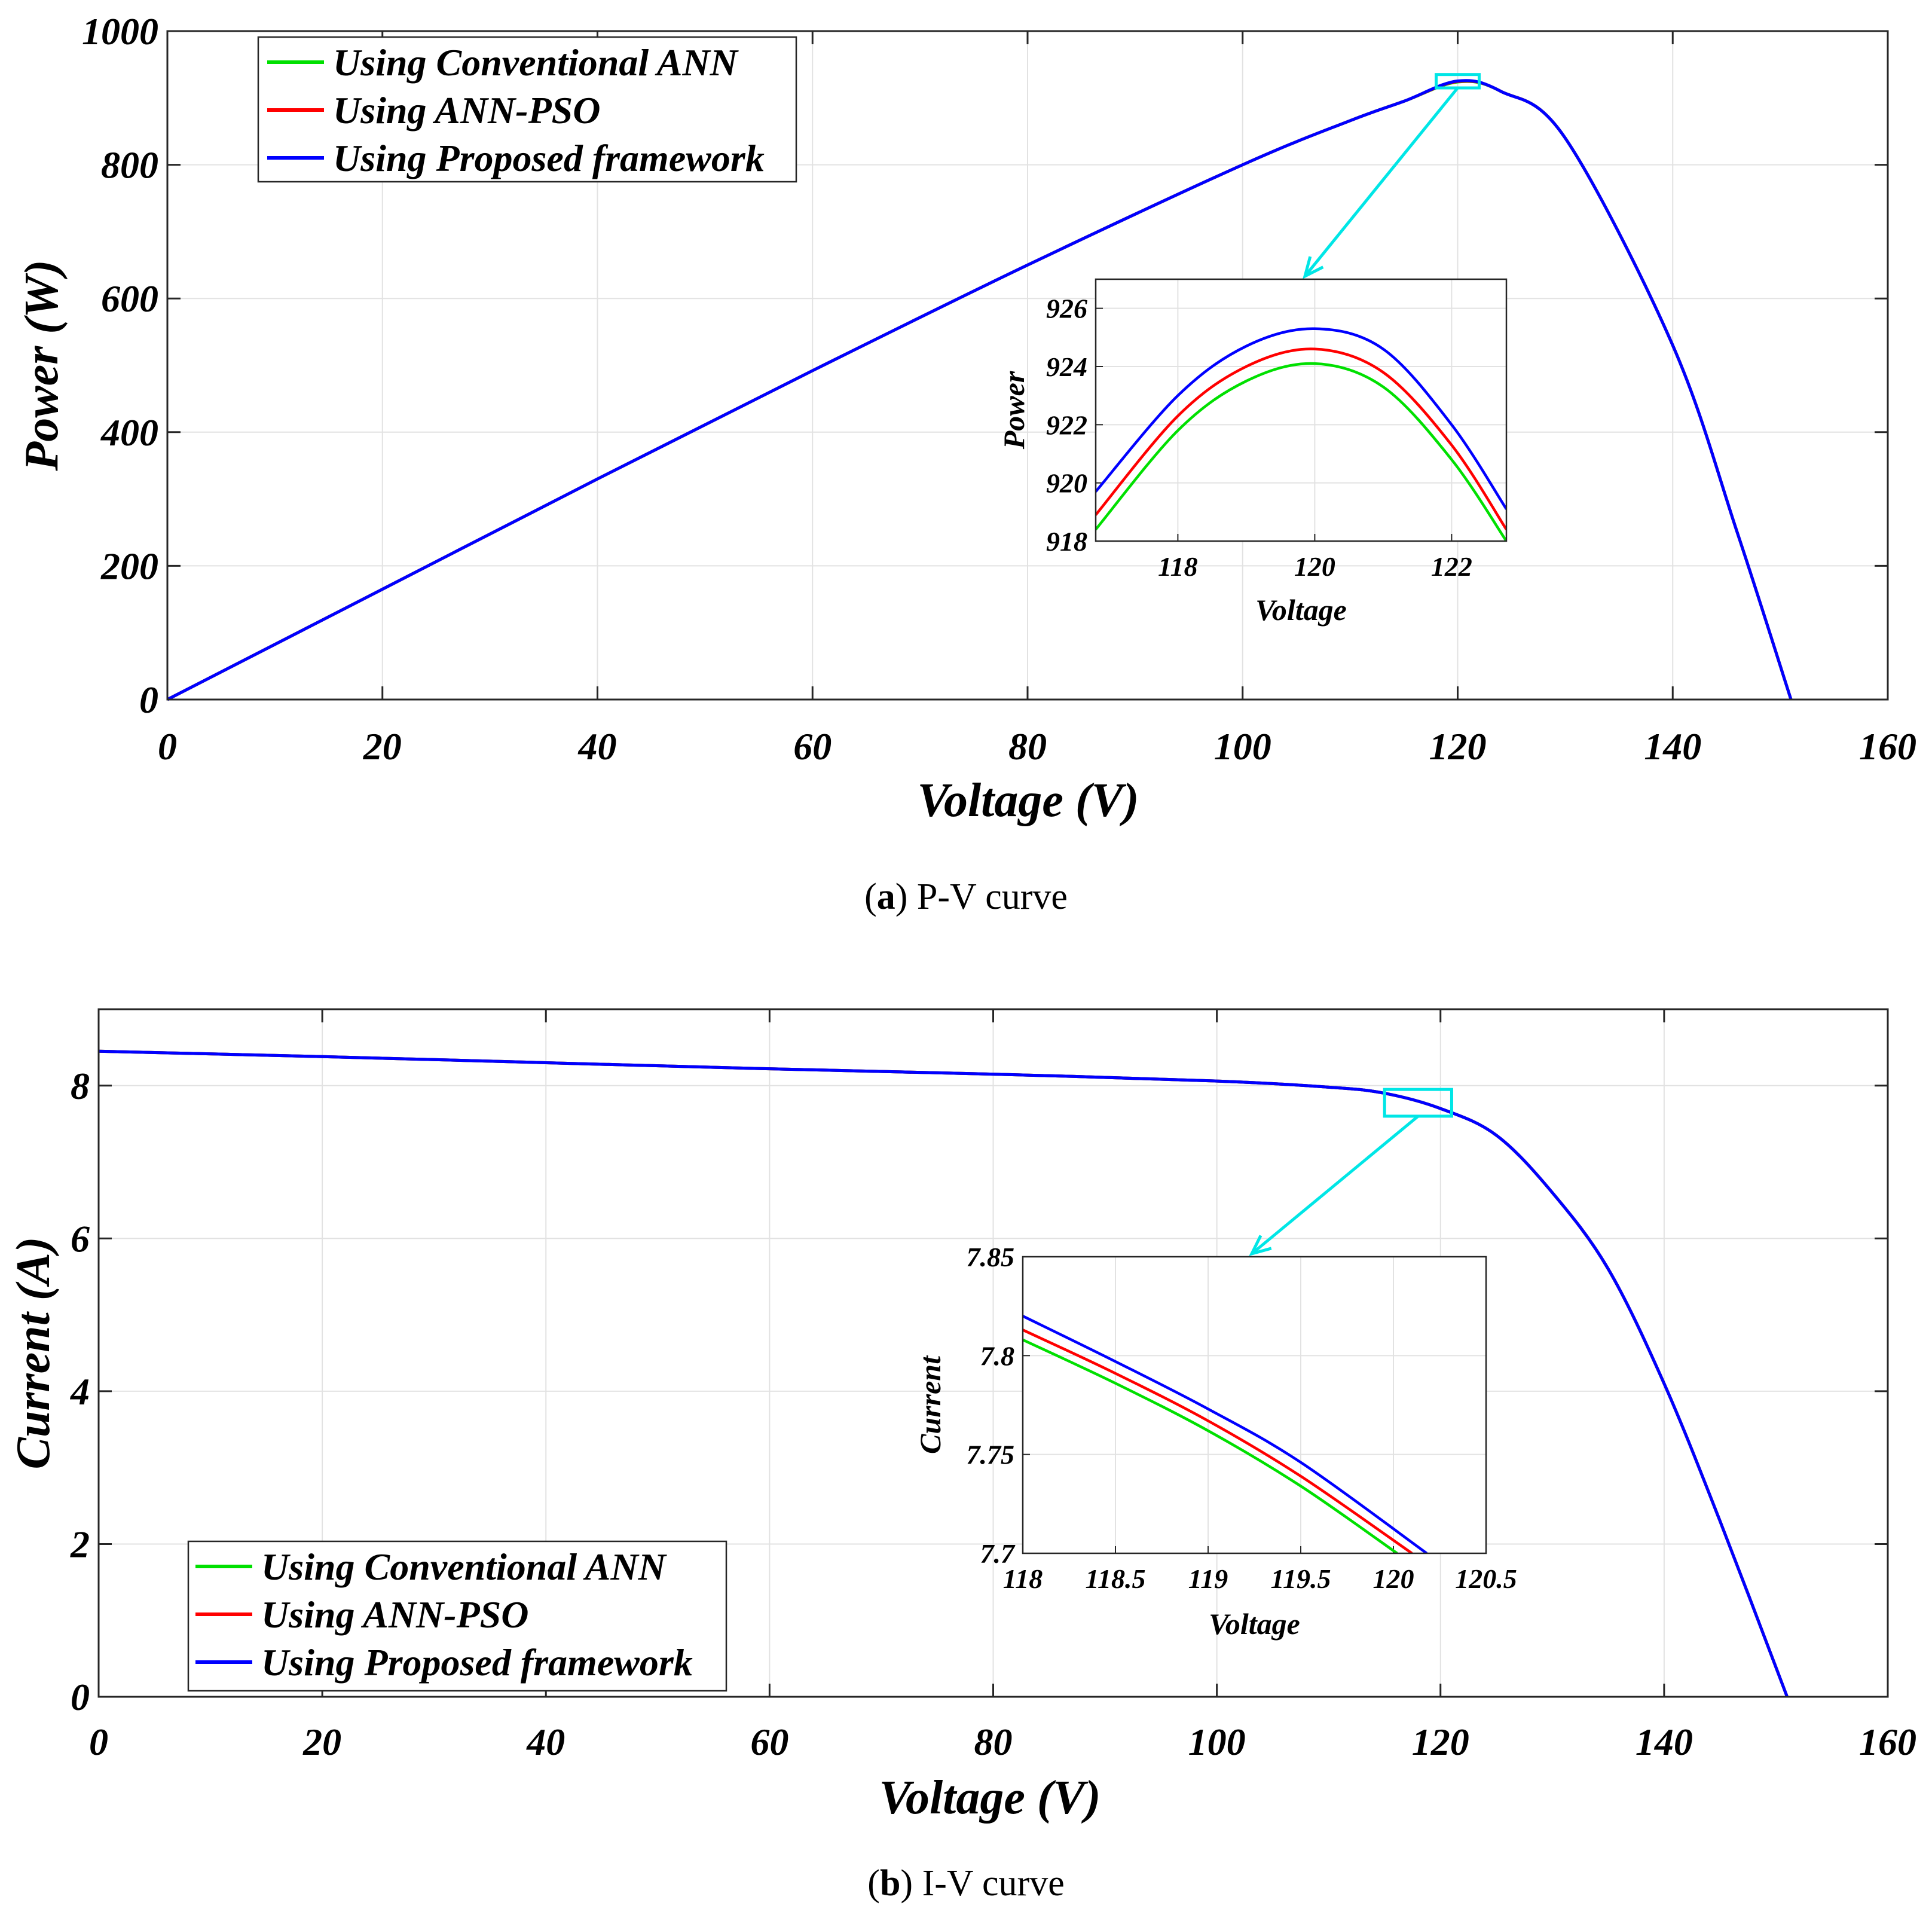 The image size is (1932, 1921). What do you see at coordinates (1217, 1742) in the screenshot?
I see `iv-x-tick-label: 100` at bounding box center [1217, 1742].